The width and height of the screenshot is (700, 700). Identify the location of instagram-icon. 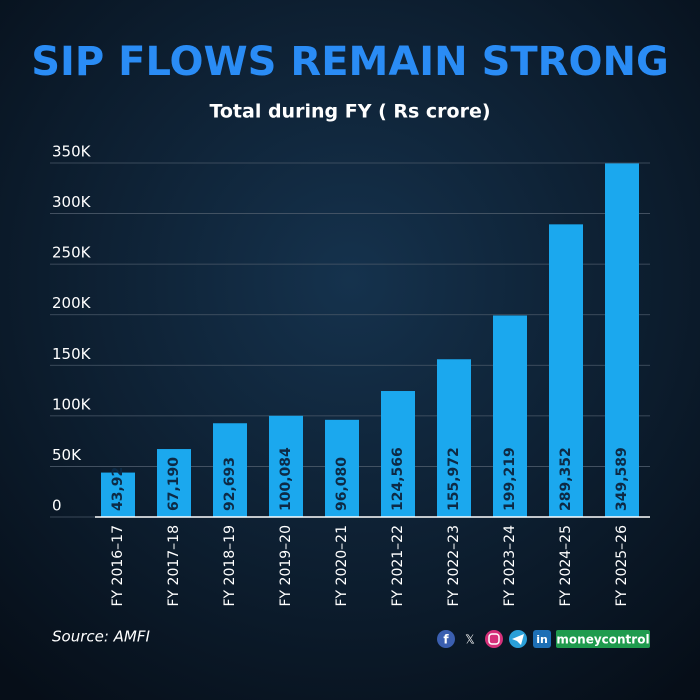
(494, 639).